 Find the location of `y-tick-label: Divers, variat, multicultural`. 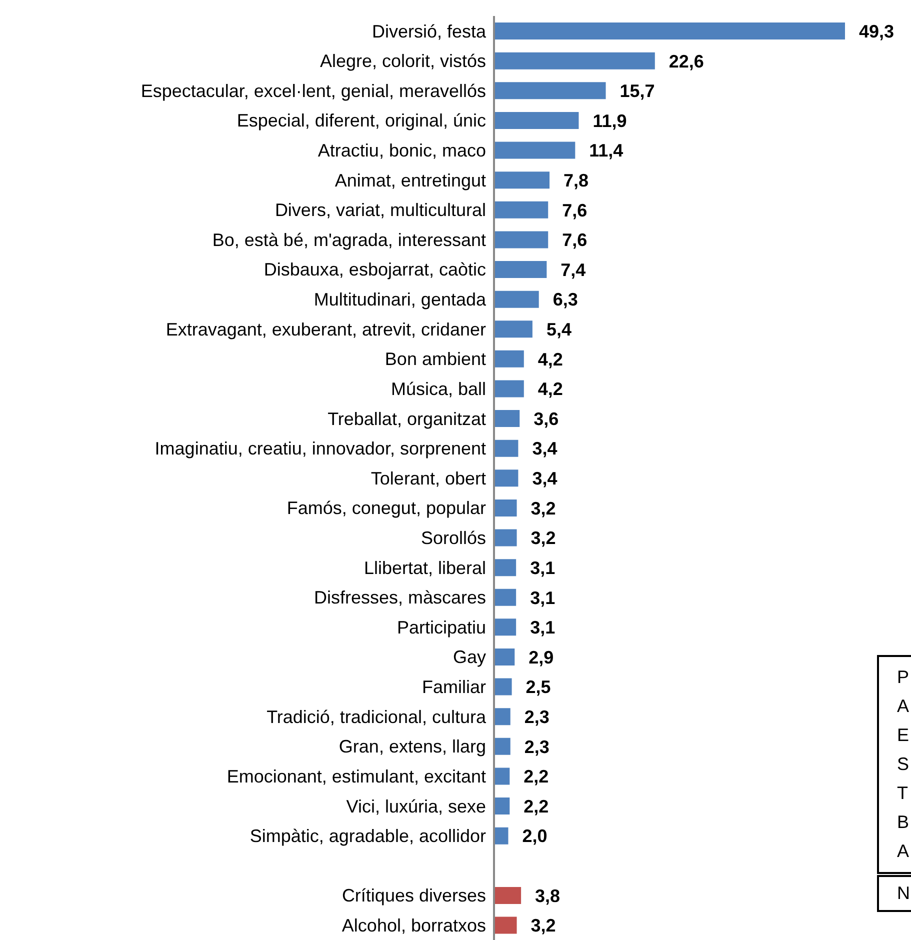

y-tick-label: Divers, variat, multicultural is located at coordinates (380, 210).